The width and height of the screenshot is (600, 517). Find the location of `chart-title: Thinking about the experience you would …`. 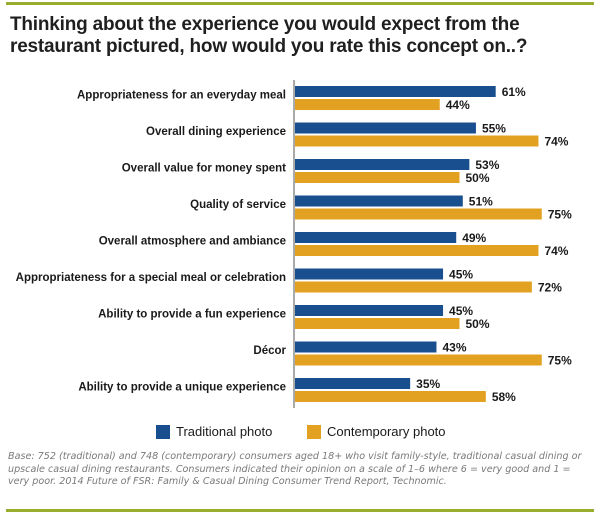

chart-title: Thinking about the experience you would … is located at coordinates (269, 35).